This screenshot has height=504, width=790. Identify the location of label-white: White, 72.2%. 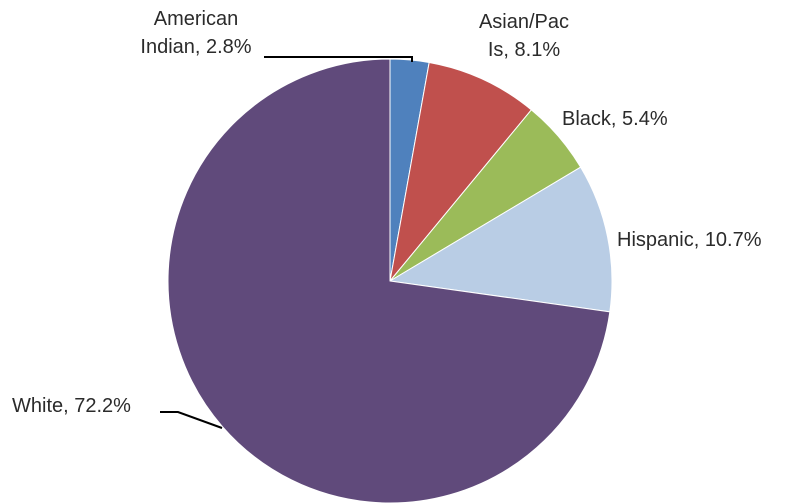
(71, 406).